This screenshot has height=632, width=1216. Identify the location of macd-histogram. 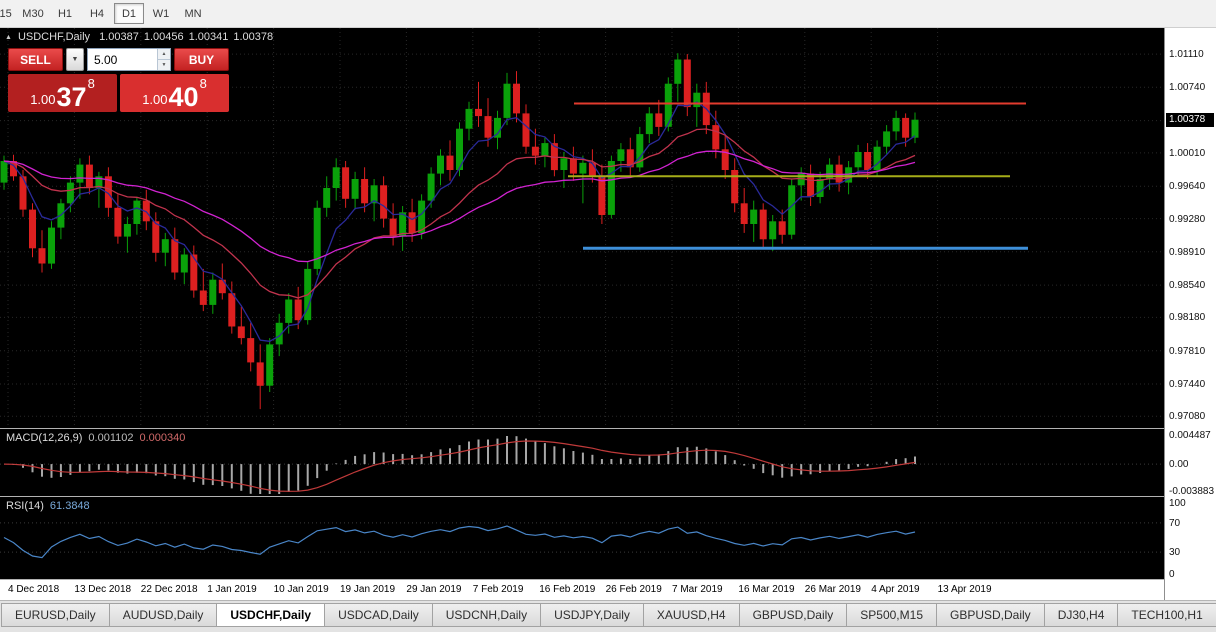
(464, 465).